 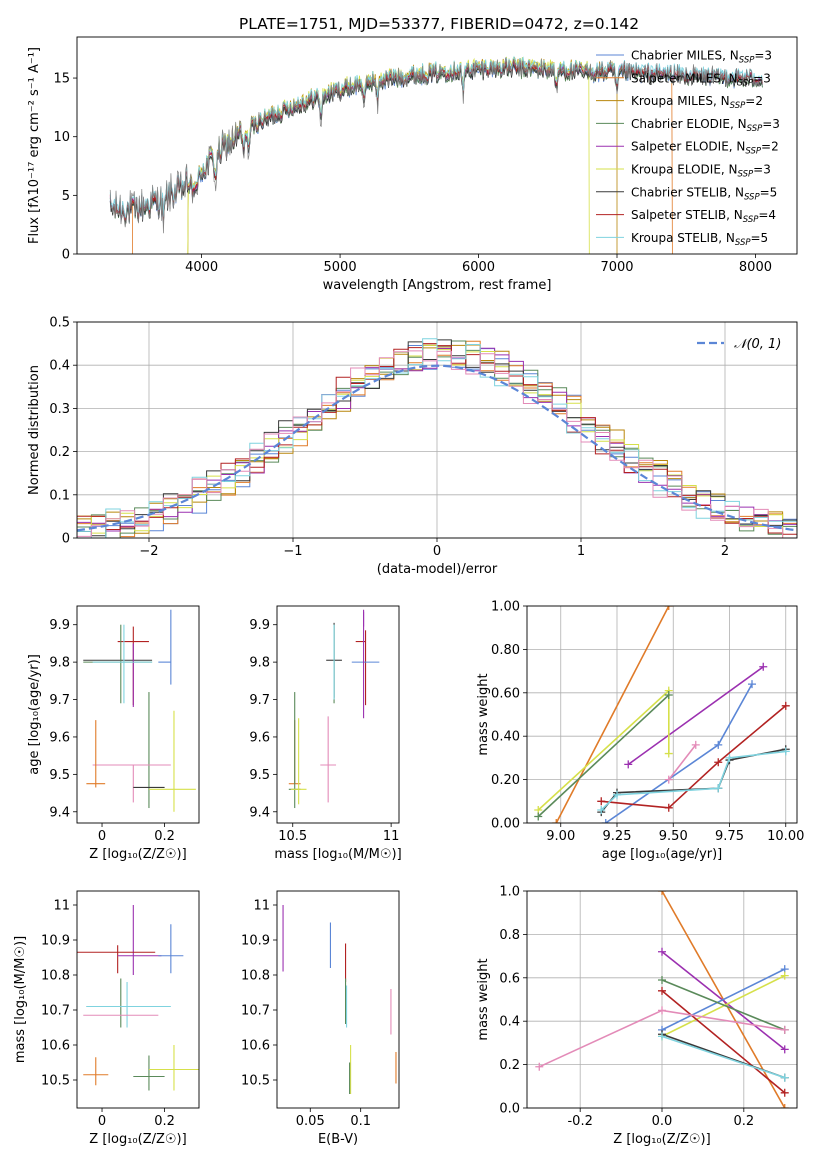 I want to click on y-tick-label: 0.2, so click(x=59, y=452).